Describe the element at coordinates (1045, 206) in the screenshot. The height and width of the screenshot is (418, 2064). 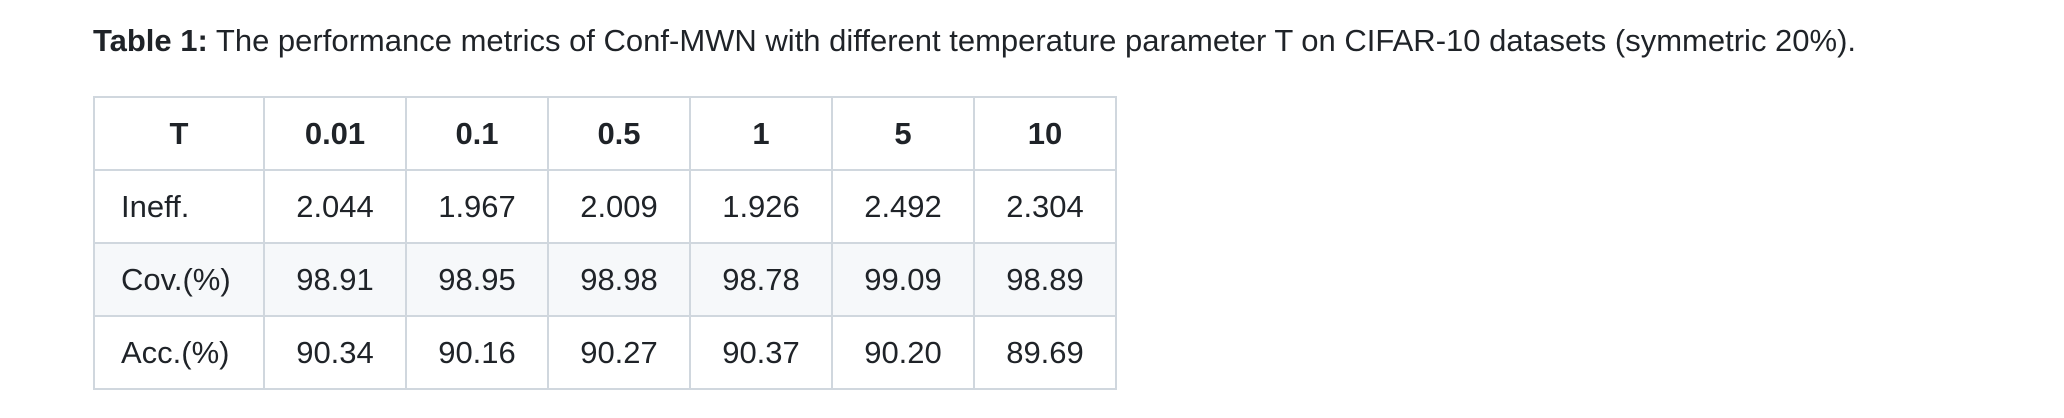
I see `table-cell: 2.304` at that location.